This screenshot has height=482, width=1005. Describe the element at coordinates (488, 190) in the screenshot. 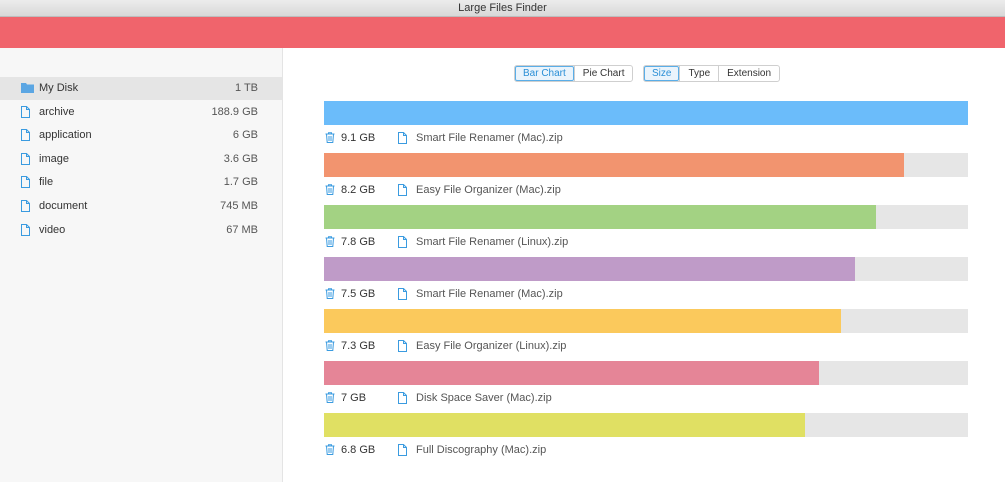

I see `file-name: Easy File Organizer (Mac).zip` at that location.